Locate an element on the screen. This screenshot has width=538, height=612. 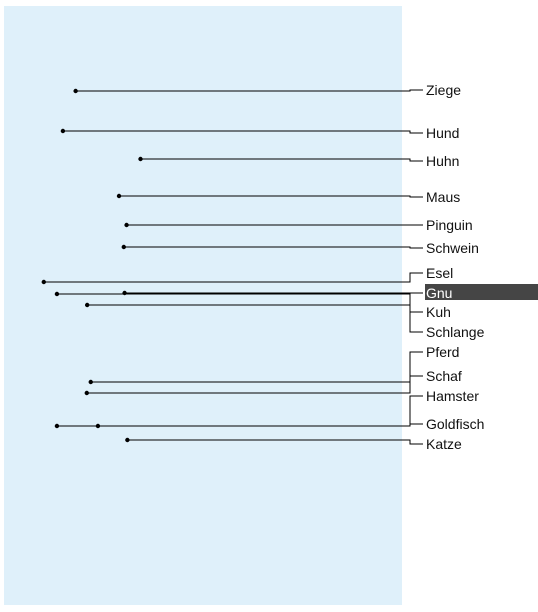
point-esel is located at coordinates (43, 282).